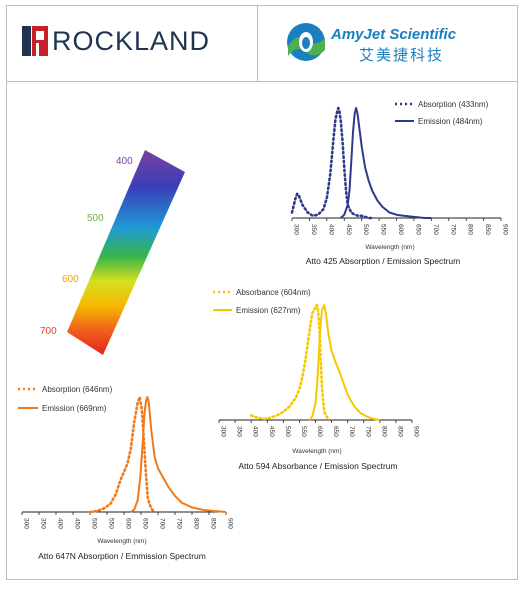 This screenshot has width=526, height=589. I want to click on x-tick-label-atto-594: 750, so click(367, 431).